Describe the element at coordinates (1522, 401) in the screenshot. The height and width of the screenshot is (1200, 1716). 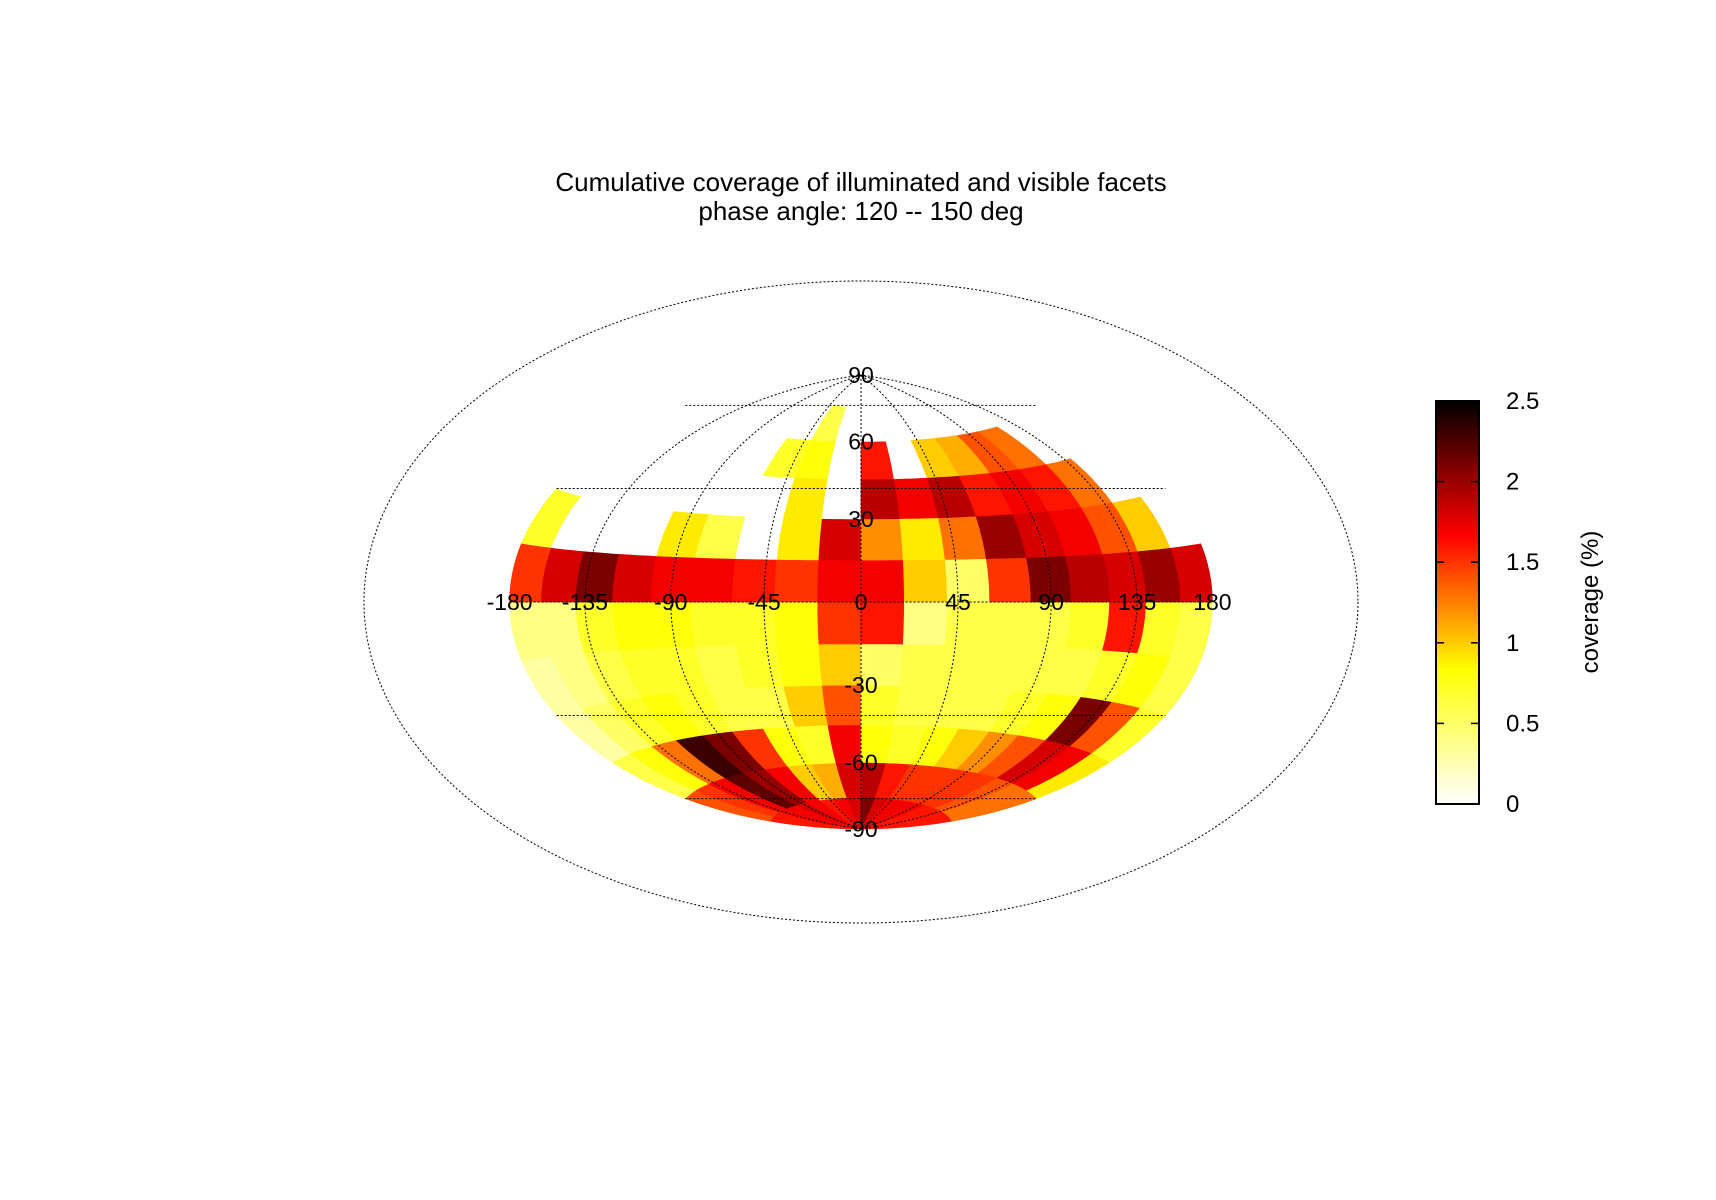
I see `colorbar-tick-label: 2.5` at that location.